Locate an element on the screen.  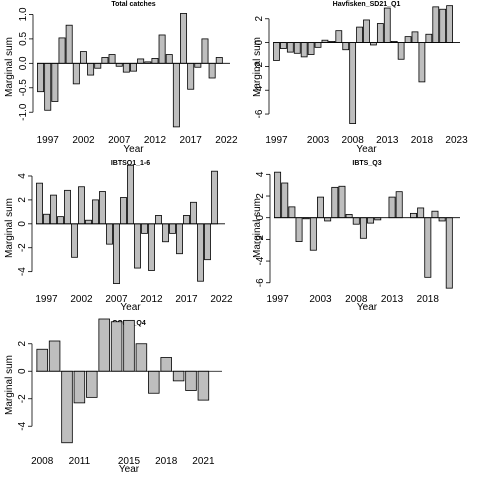
chart-title: IBTS_Q3 is located at coordinates (366, 163).